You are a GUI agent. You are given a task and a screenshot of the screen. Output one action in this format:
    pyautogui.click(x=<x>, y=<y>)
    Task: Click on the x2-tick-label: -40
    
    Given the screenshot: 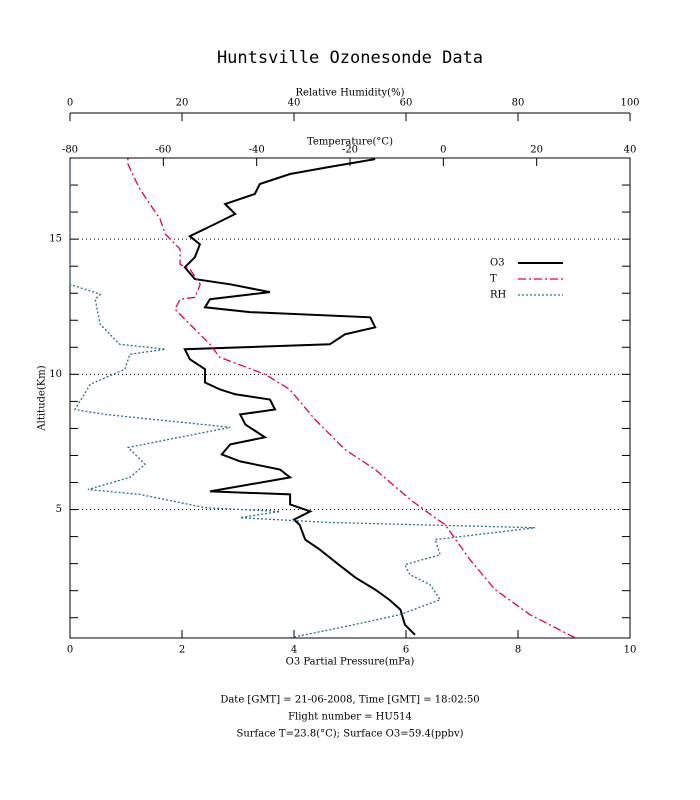 What is the action you would take?
    pyautogui.click(x=257, y=150)
    